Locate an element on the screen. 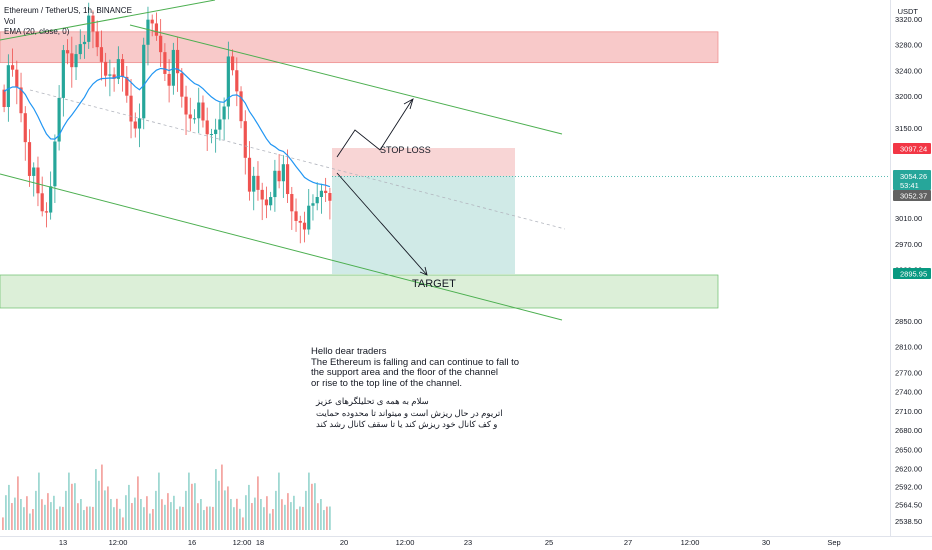  price-tick-label: 2810.00 is located at coordinates (908, 347).